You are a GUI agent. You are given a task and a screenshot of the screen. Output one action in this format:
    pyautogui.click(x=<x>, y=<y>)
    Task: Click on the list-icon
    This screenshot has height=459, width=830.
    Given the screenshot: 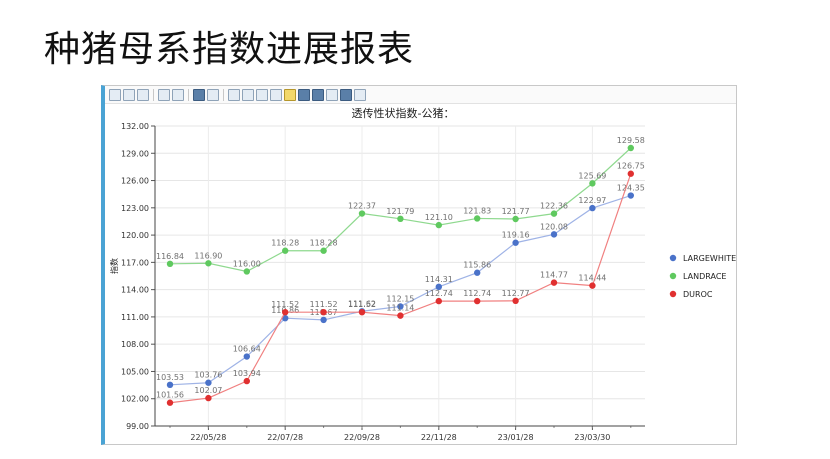 What is the action you would take?
    pyautogui.click(x=346, y=94)
    